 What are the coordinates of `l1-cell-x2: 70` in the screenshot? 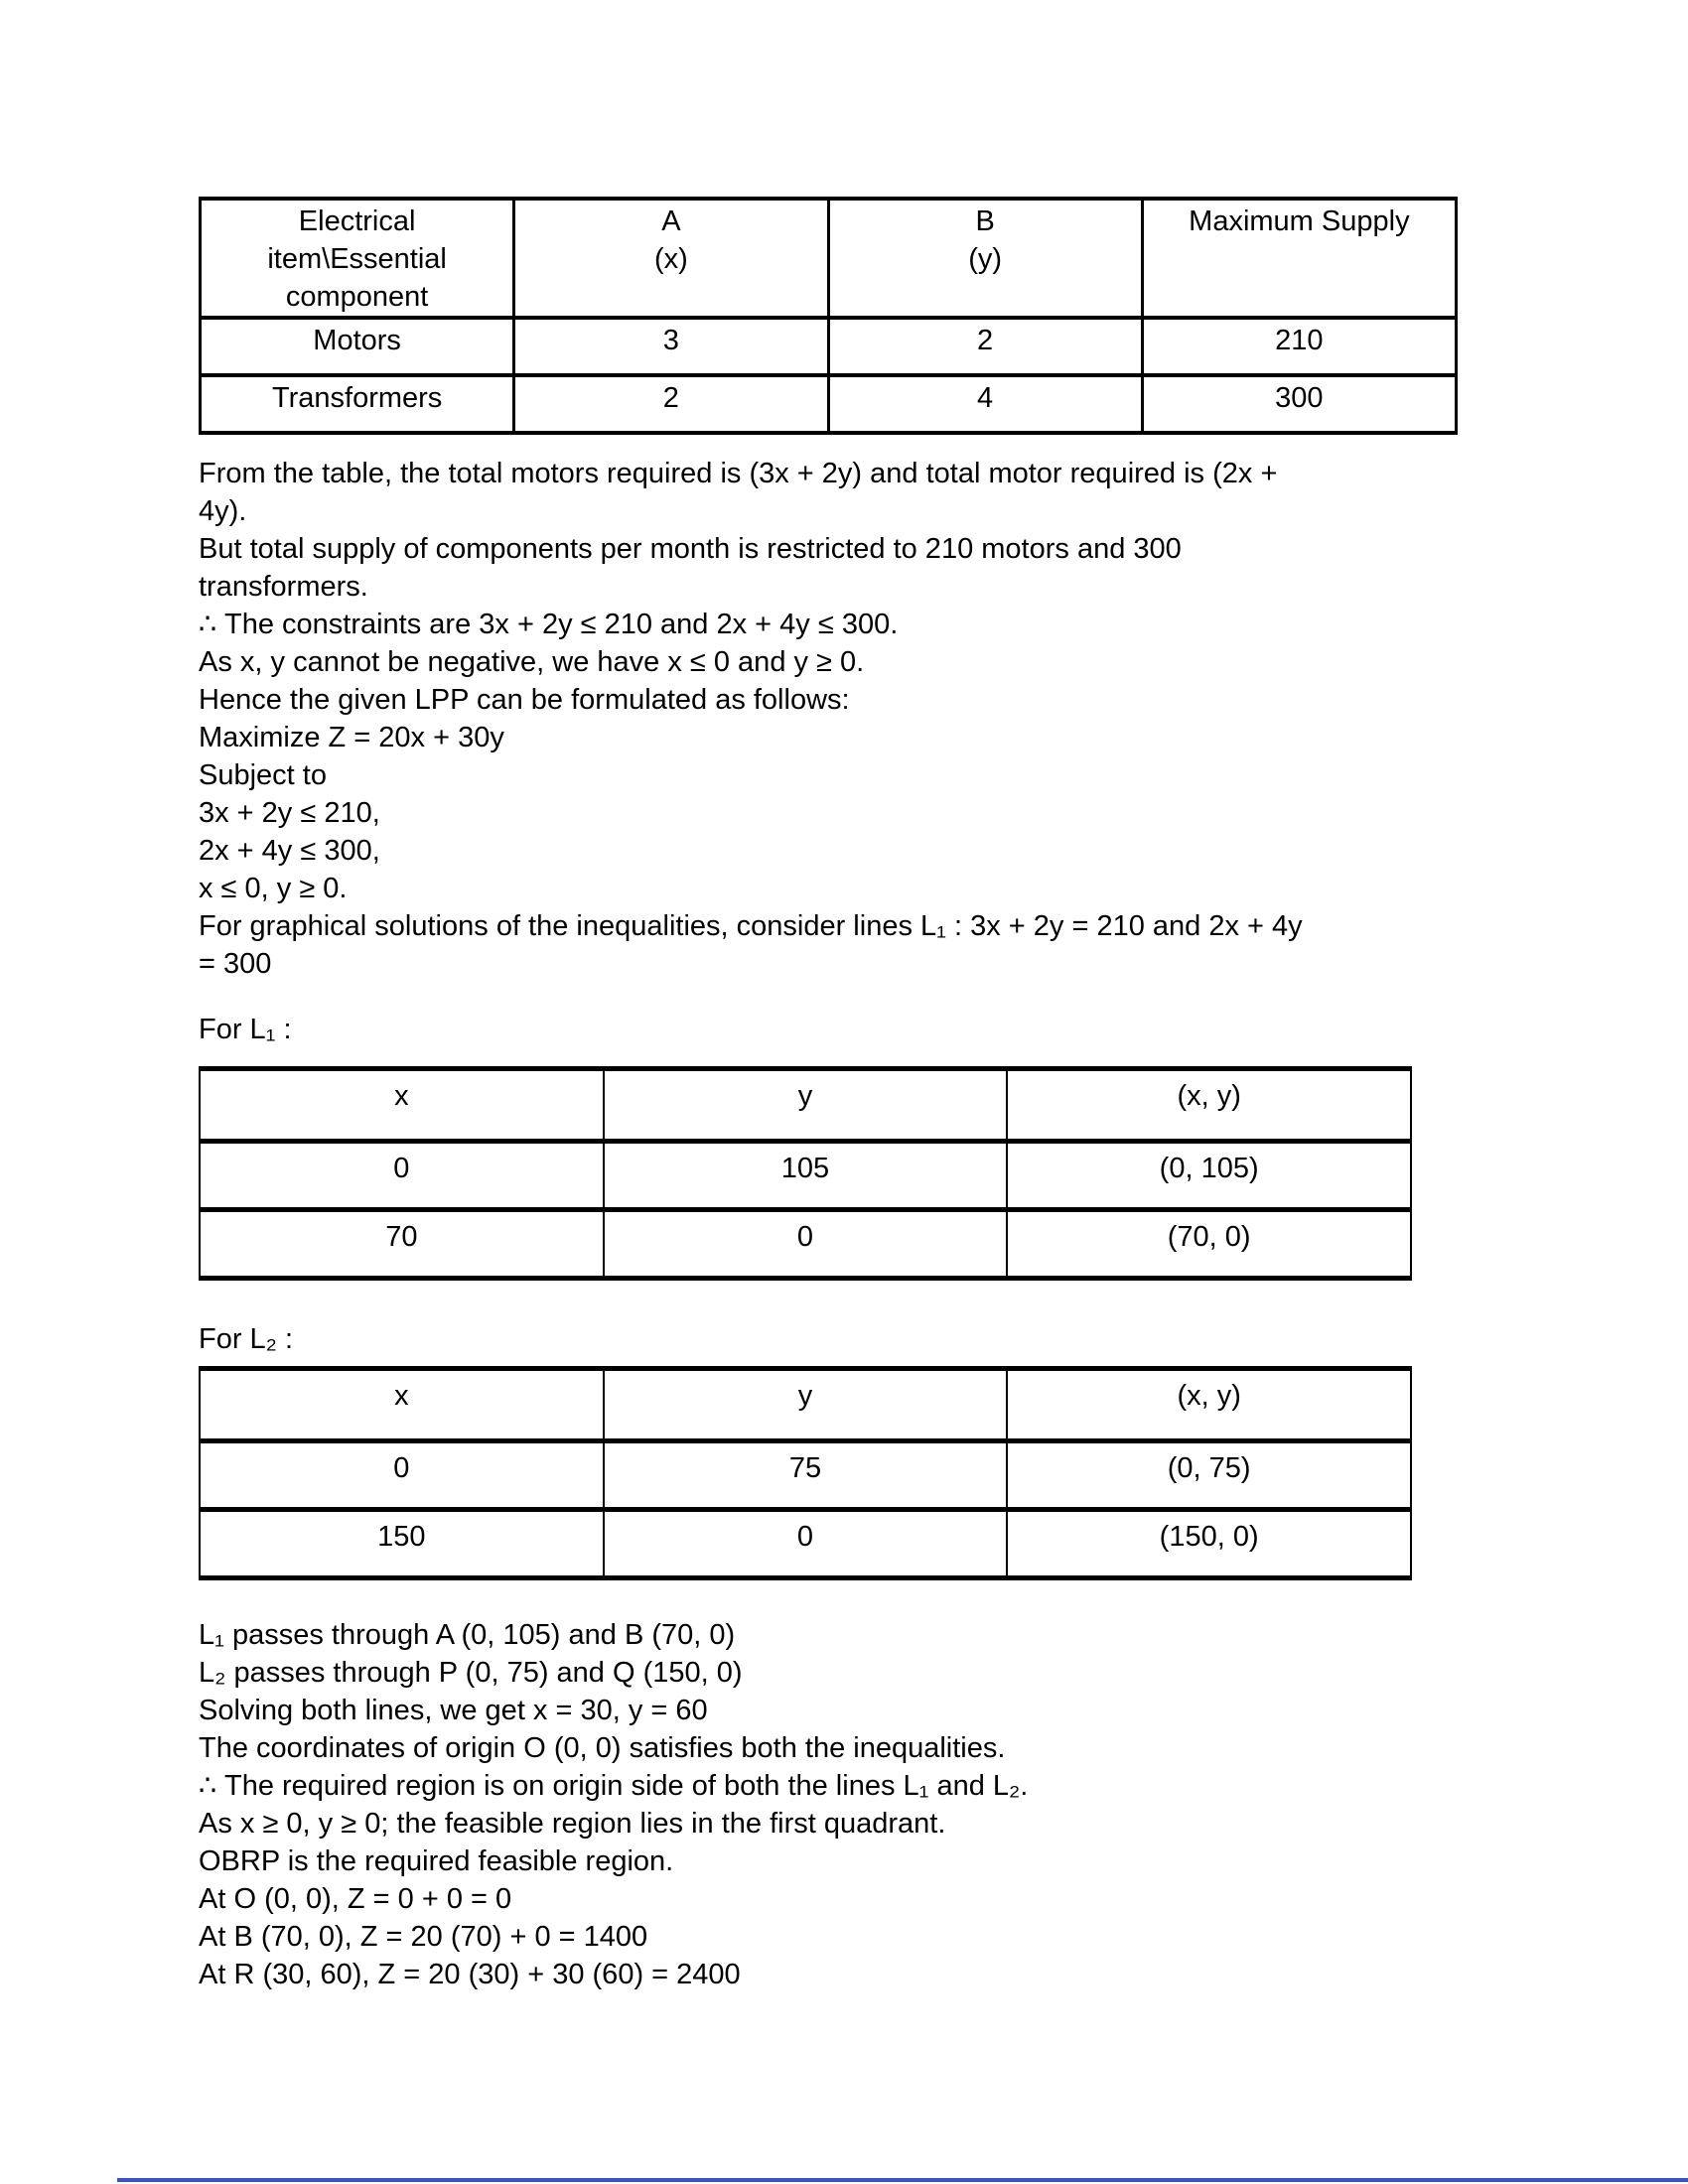 It's located at (402, 1244).